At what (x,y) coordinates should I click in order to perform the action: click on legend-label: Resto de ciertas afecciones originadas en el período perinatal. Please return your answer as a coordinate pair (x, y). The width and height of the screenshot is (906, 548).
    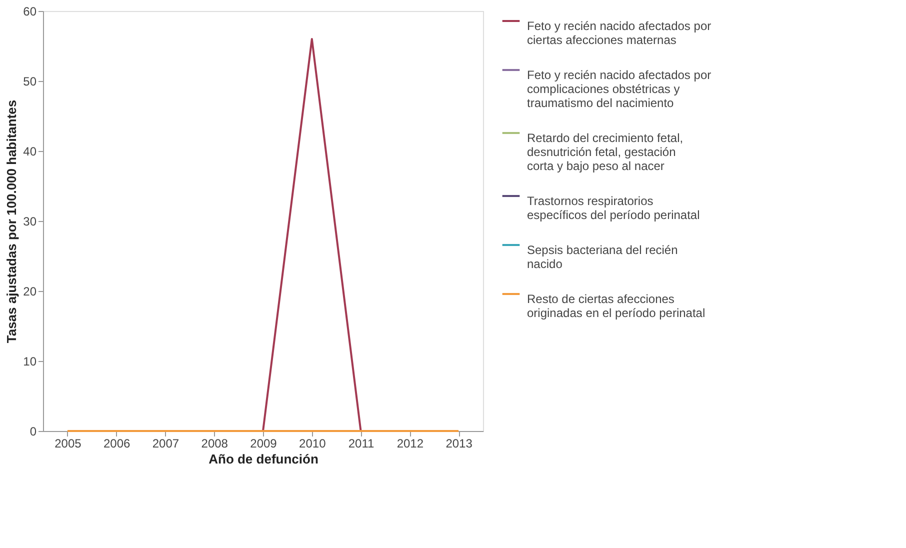
    Looking at the image, I should click on (616, 306).